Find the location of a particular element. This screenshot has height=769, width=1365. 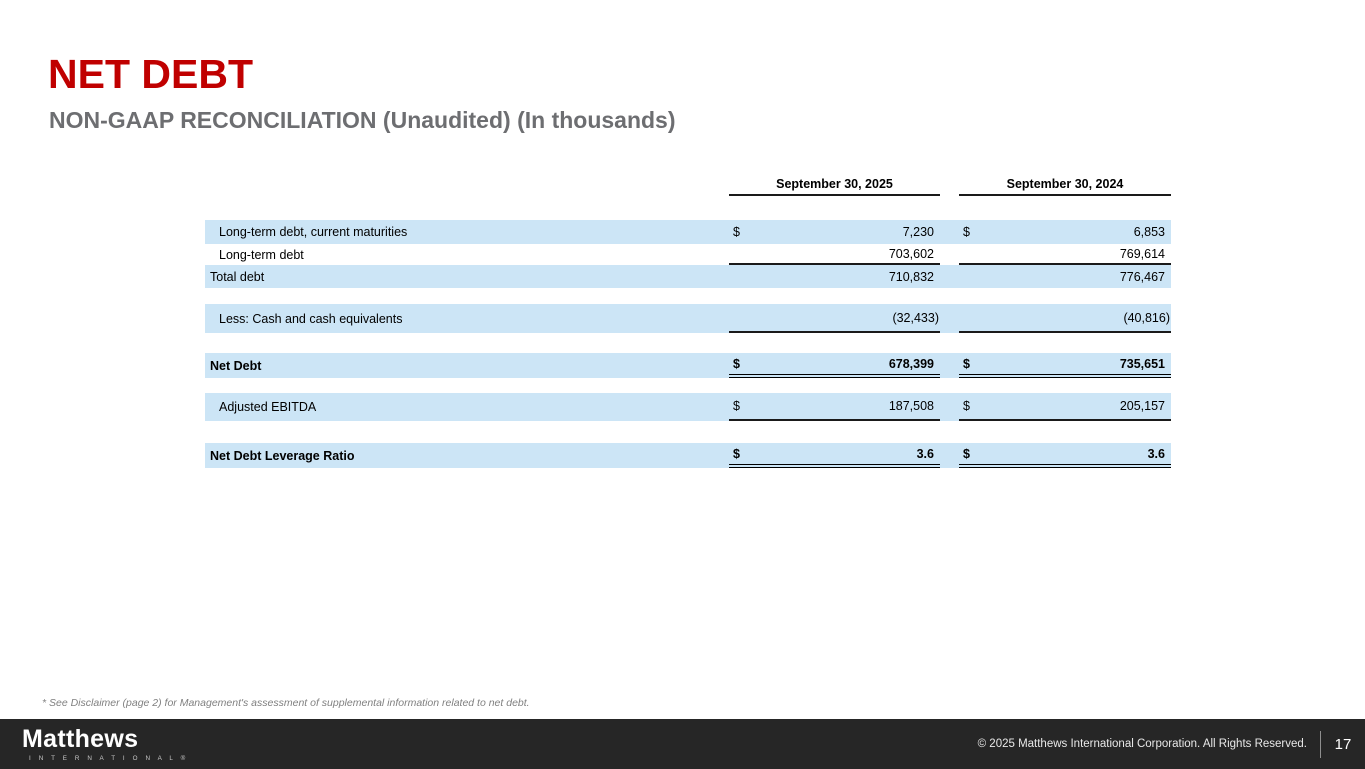

value-cell-2025: $ 187,508 is located at coordinates (834, 407).